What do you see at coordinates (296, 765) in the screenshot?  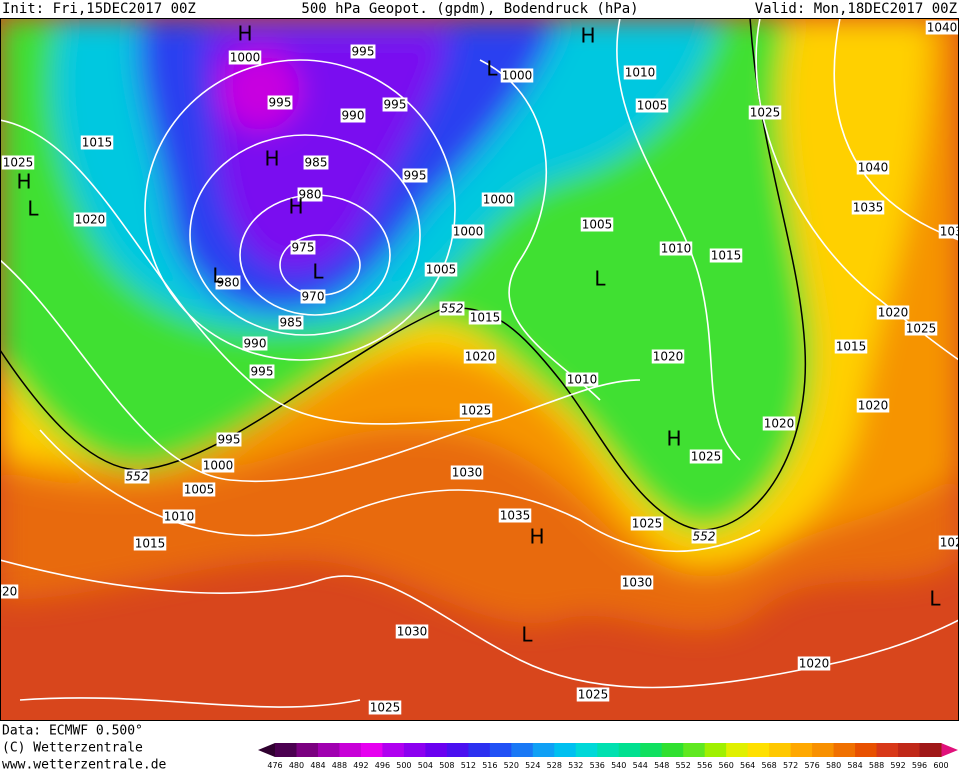 I see `colorbar-label: 480` at bounding box center [296, 765].